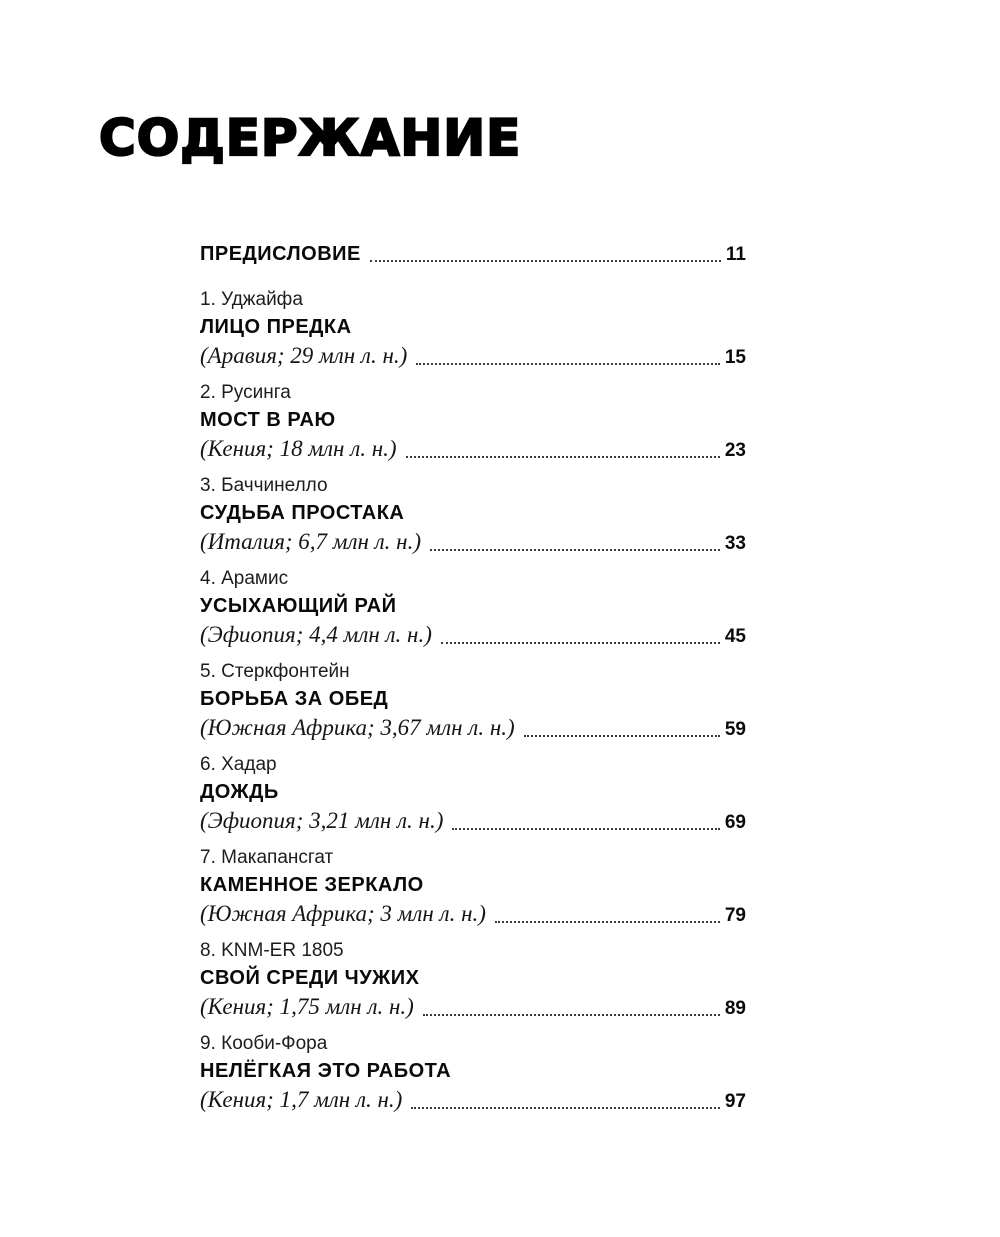 This screenshot has height=1237, width=1000. What do you see at coordinates (473, 820) in the screenshot?
I see `entry-subtitle-row: (Эфиопия; 3,21 млн л. н.) 69` at bounding box center [473, 820].